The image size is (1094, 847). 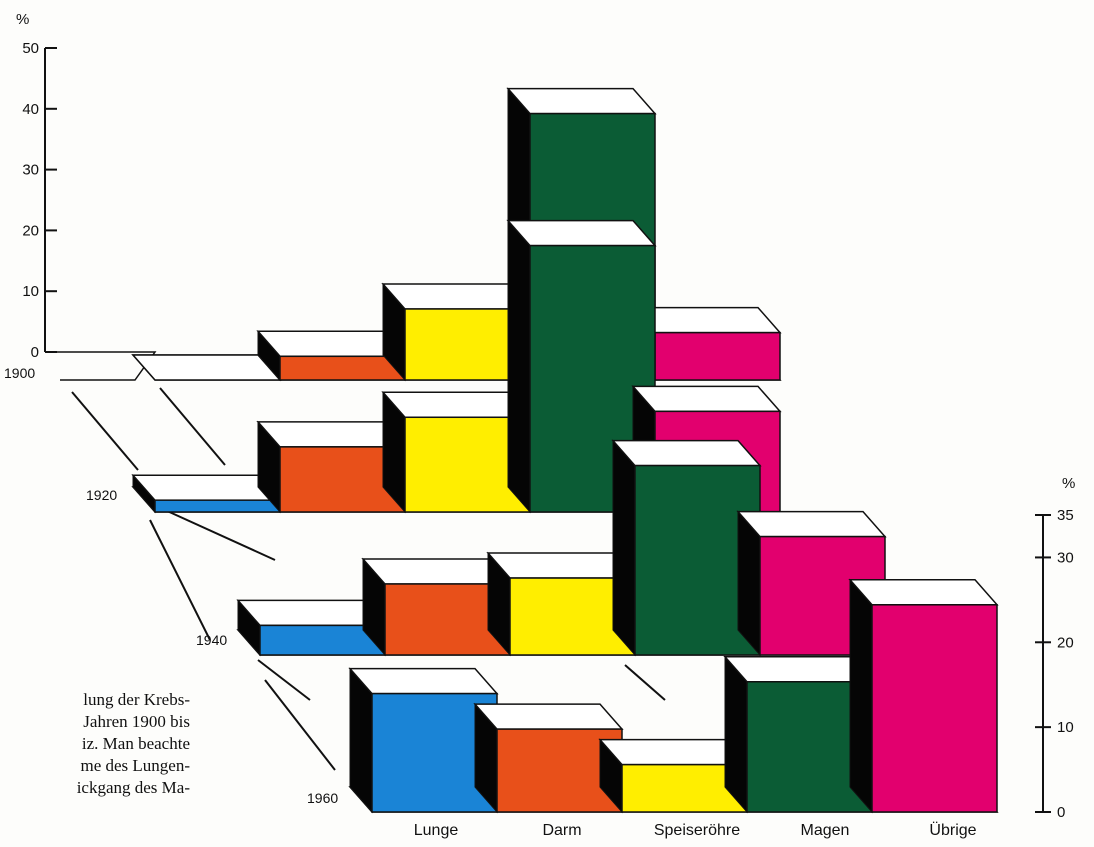 What do you see at coordinates (1065, 557) in the screenshot?
I see `front-axis-tick-label: 30` at bounding box center [1065, 557].